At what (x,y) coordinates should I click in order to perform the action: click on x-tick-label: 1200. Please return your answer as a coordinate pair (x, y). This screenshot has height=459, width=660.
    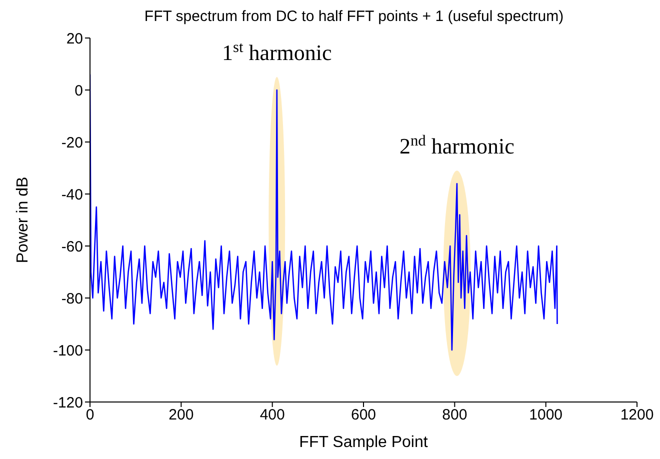
    Looking at the image, I should click on (637, 415).